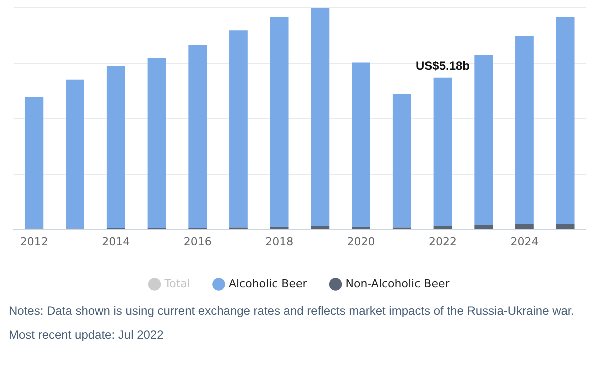 The image size is (600, 382). What do you see at coordinates (361, 241) in the screenshot?
I see `x-tick-label: 2020` at bounding box center [361, 241].